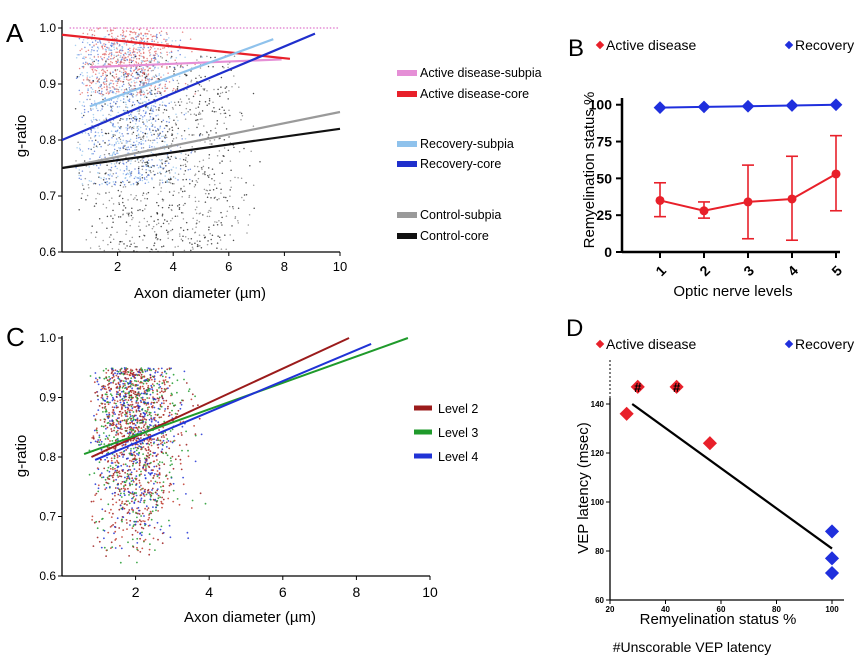 The width and height of the screenshot is (864, 656). Describe the element at coordinates (407, 144) in the screenshot. I see `legend-swatch` at that location.